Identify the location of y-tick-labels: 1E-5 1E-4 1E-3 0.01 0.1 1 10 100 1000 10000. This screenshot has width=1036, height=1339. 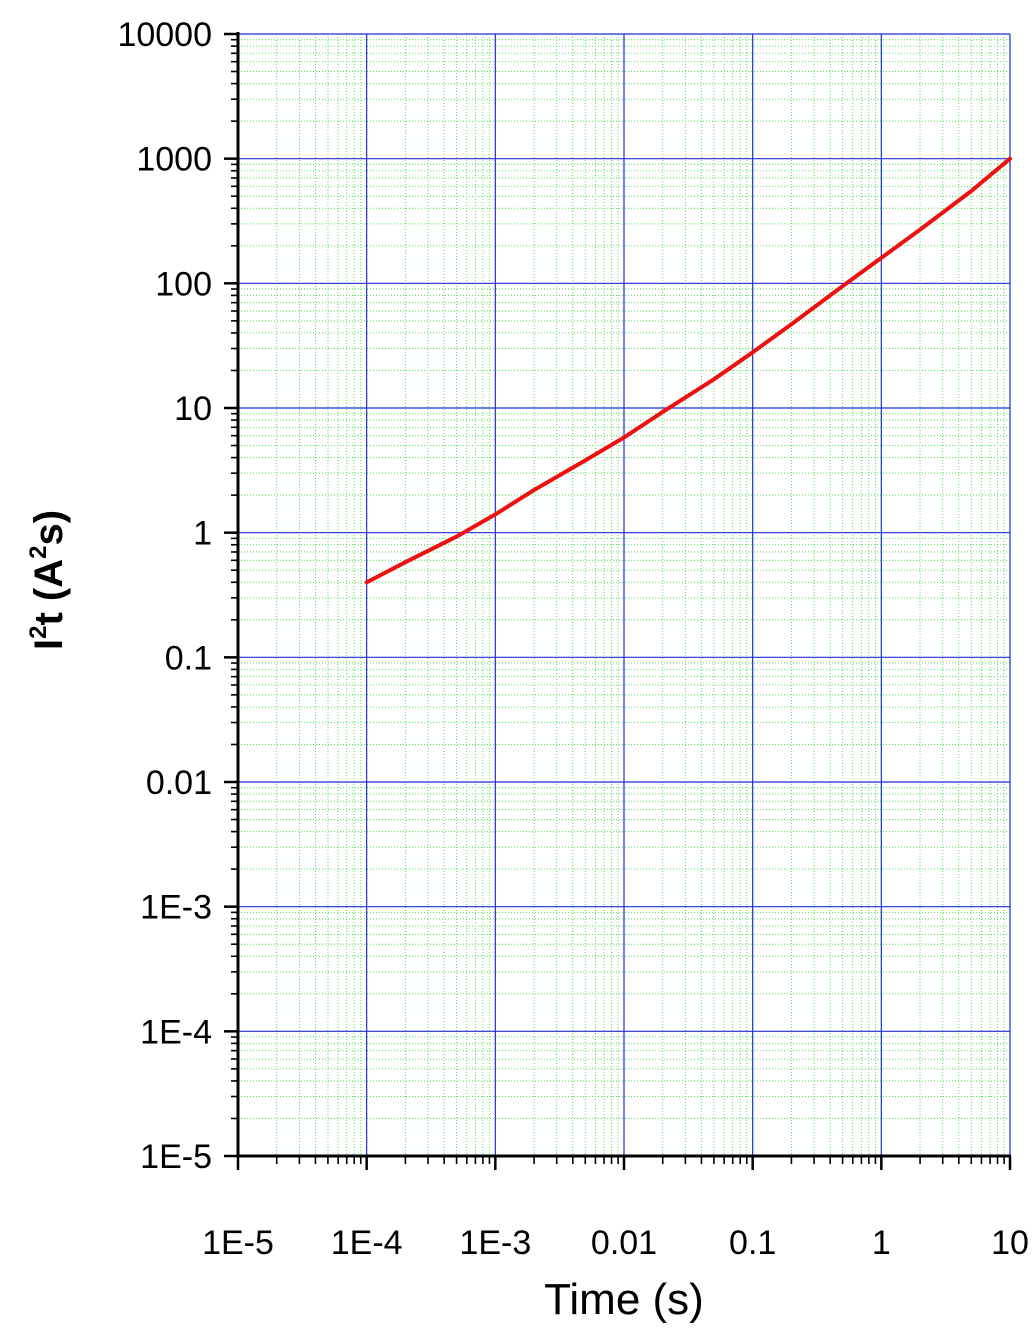
(164, 596).